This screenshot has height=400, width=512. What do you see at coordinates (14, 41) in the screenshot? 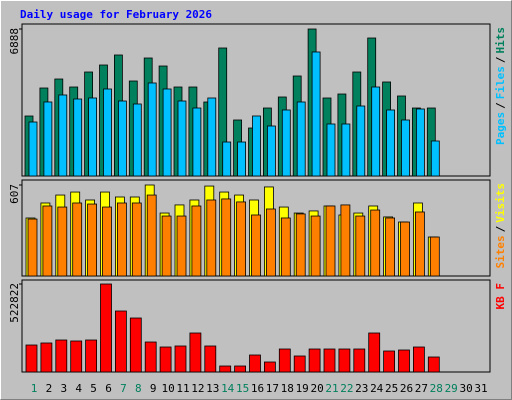
I see `y-tick-label: 6888` at bounding box center [14, 41].